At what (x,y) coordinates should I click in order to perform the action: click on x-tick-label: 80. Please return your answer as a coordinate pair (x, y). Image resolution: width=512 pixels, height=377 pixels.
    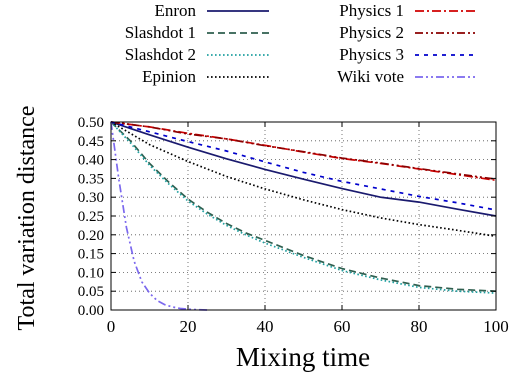
    Looking at the image, I should click on (419, 326).